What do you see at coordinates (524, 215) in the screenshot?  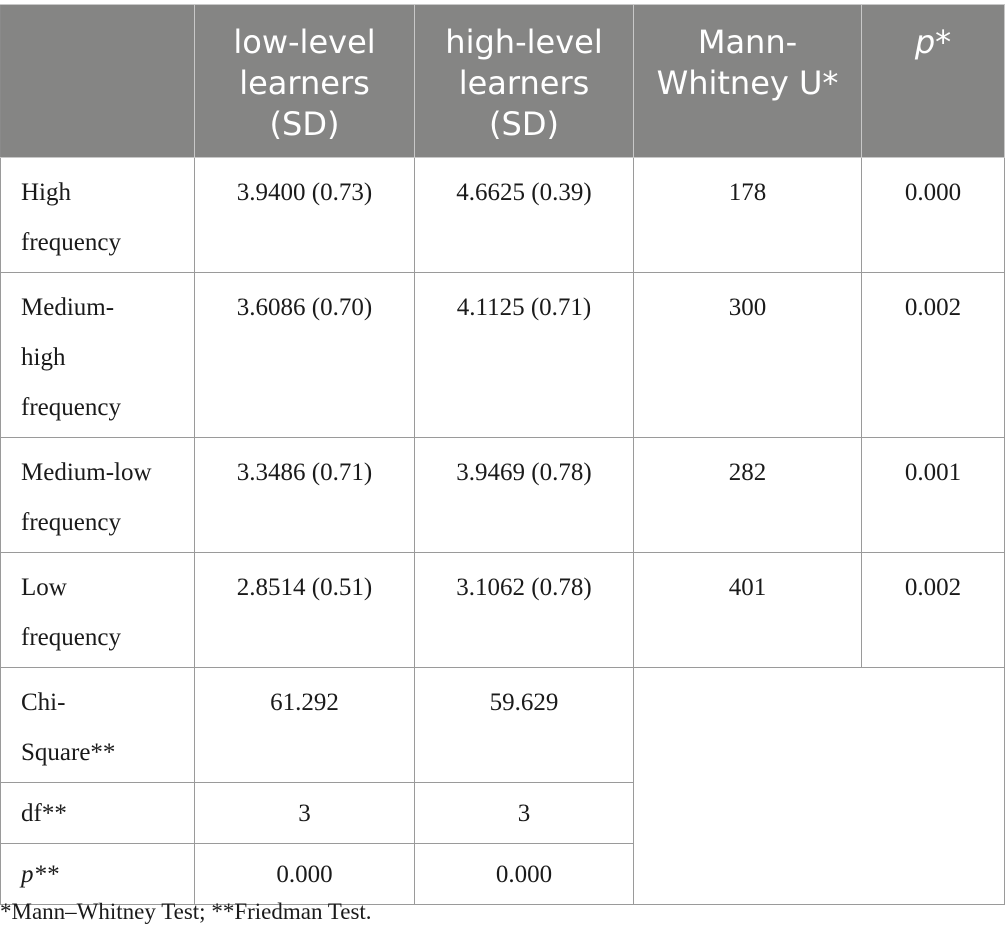 I see `high-level-value: 4.6625 (0.39)` at bounding box center [524, 215].